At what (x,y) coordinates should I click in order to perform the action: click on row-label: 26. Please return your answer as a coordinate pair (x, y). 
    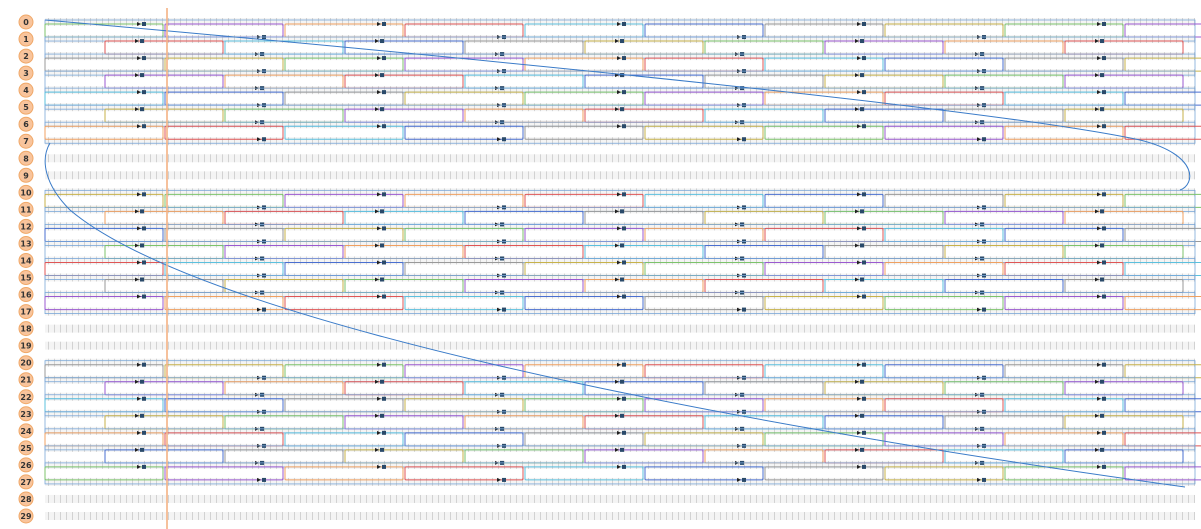
    Looking at the image, I should click on (26, 465).